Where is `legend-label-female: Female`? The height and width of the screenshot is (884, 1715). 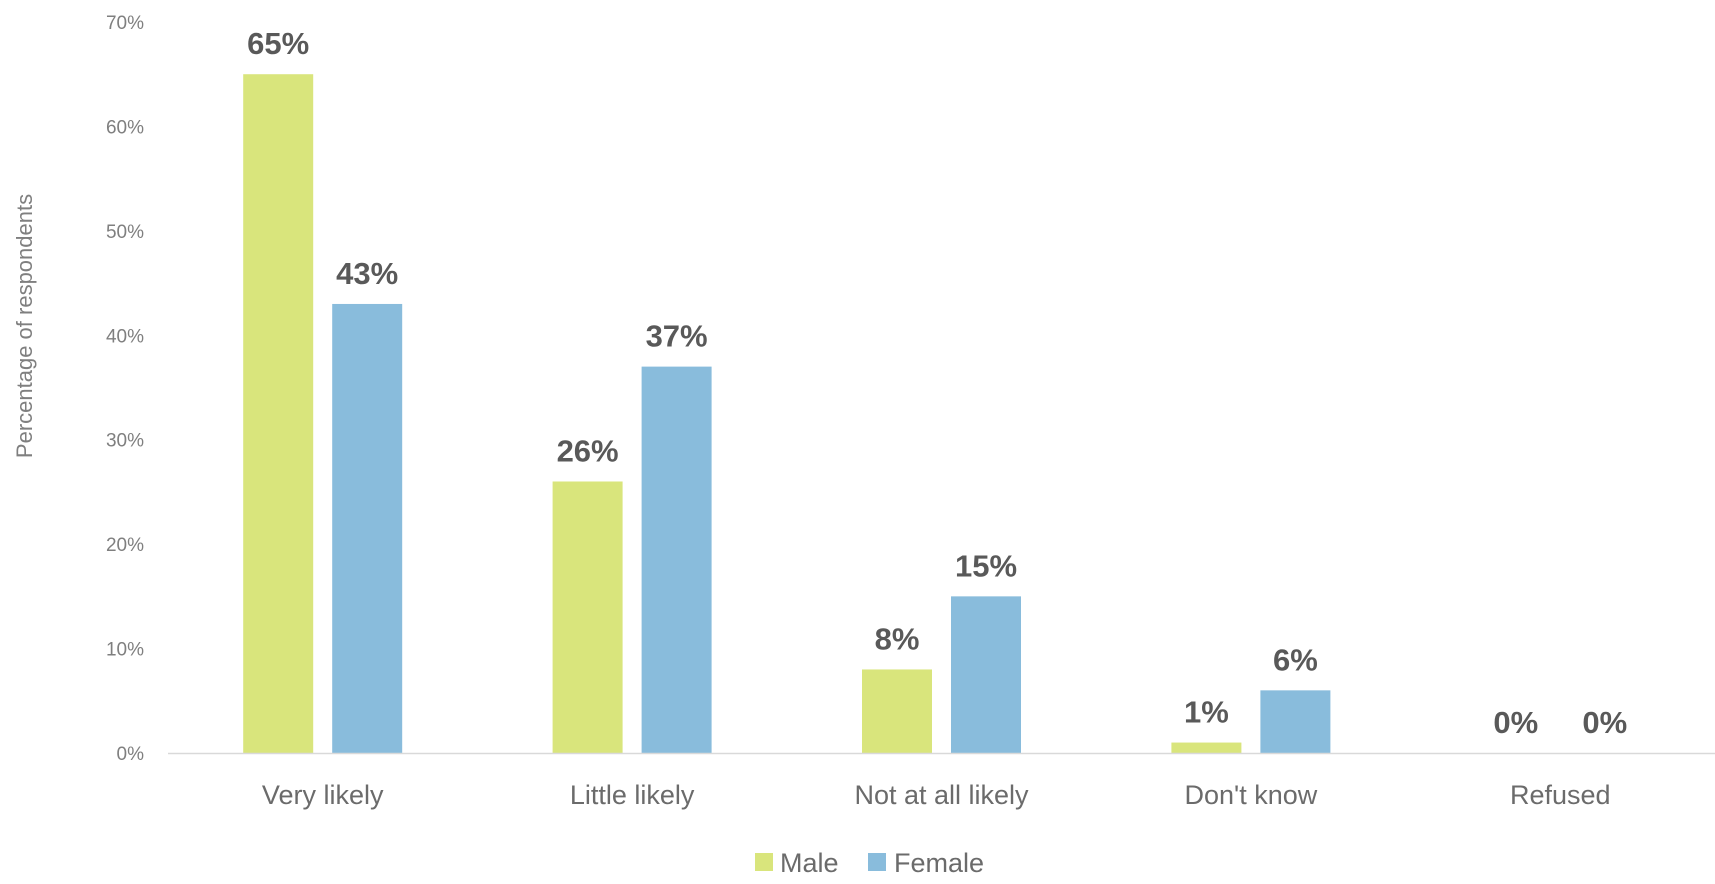 legend-label-female: Female is located at coordinates (939, 863).